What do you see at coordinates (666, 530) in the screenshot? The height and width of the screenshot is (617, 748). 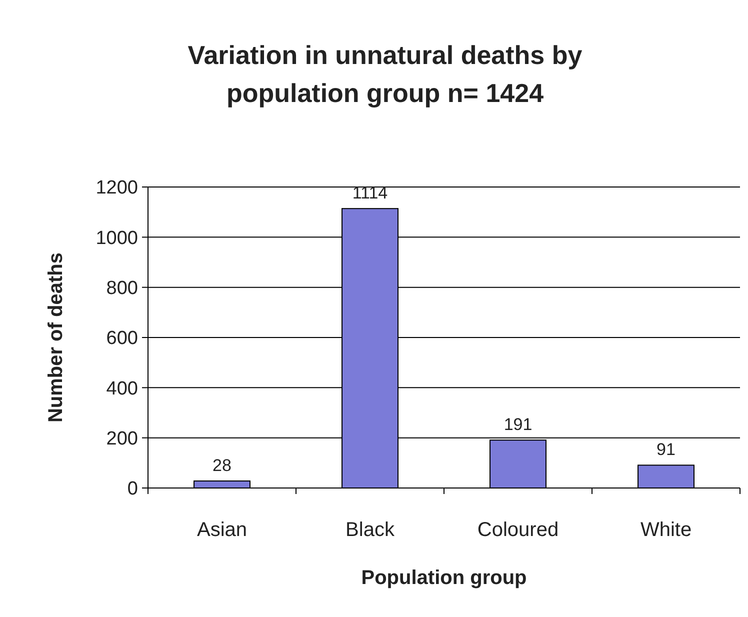 I see `x-tick-label: White` at bounding box center [666, 530].